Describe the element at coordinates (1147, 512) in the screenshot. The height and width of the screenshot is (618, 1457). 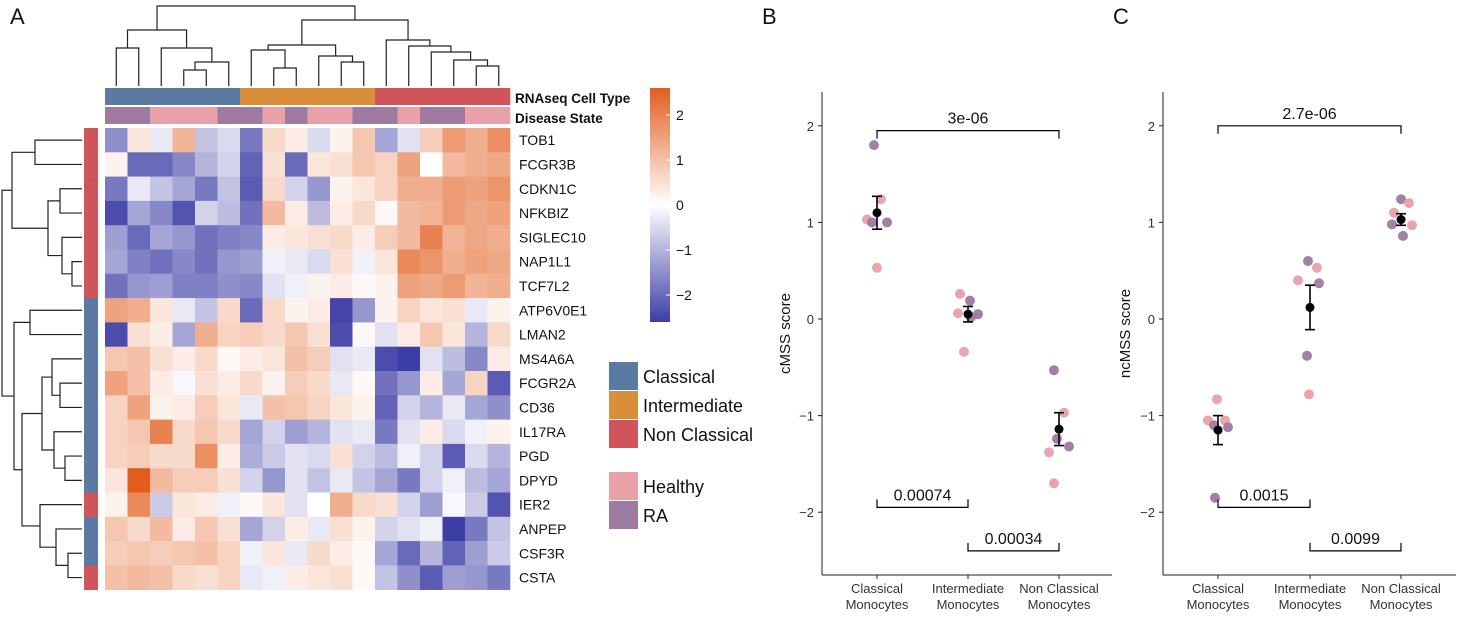
I see `y-tick-label: −2` at that location.